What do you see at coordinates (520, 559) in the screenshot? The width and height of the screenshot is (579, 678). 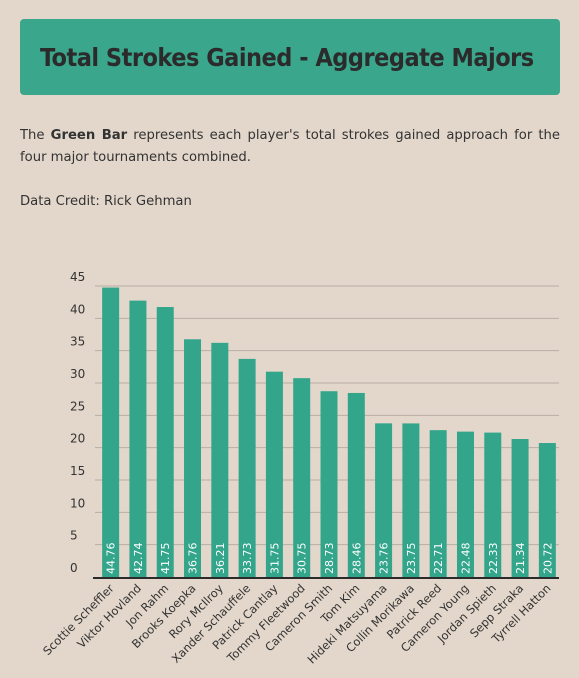 I see `data-label: 21.34` at bounding box center [520, 559].